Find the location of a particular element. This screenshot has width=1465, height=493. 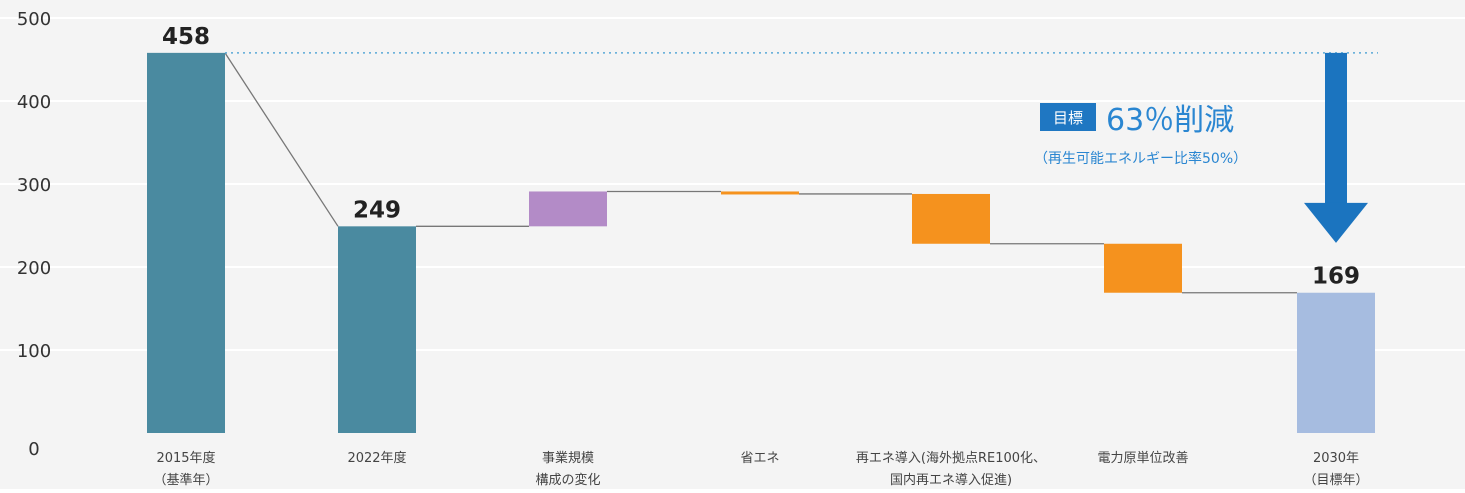

y-tick-label: 300 is located at coordinates (34, 185).